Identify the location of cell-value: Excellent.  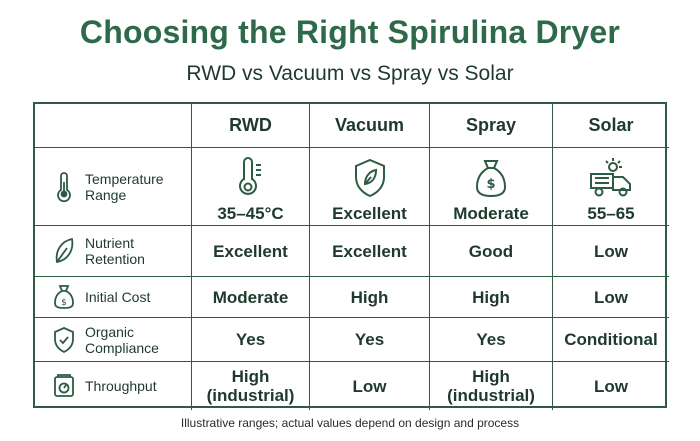
(369, 213).